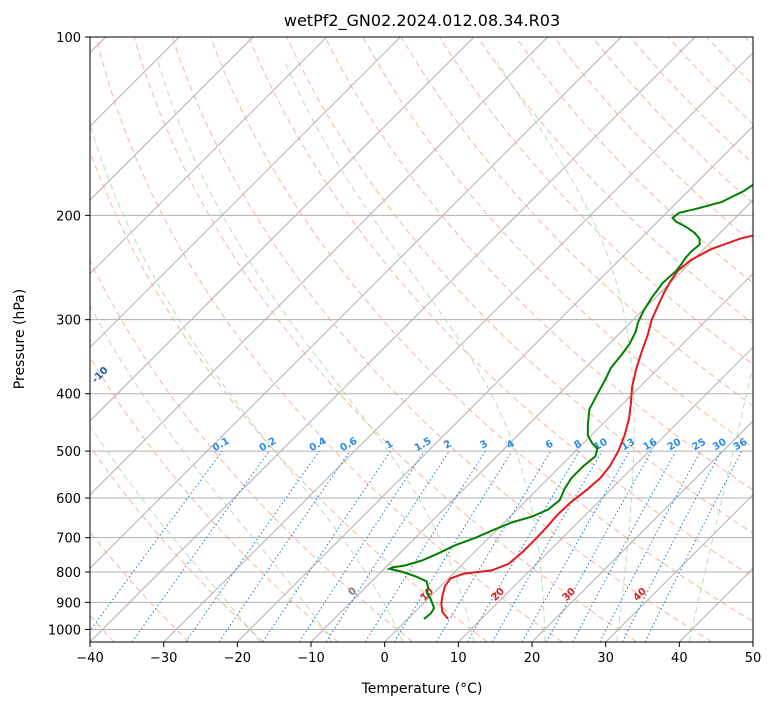 Image resolution: width=775 pixels, height=708 pixels. Describe the element at coordinates (20, 339) in the screenshot. I see `y-axis-label: Pressure (hPa)` at that location.